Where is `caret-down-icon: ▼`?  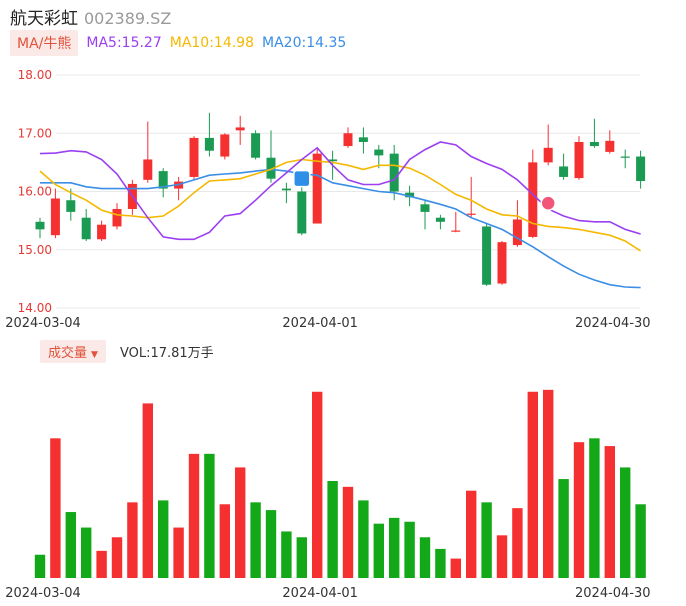 caret-down-icon: ▼ is located at coordinates (94, 354).